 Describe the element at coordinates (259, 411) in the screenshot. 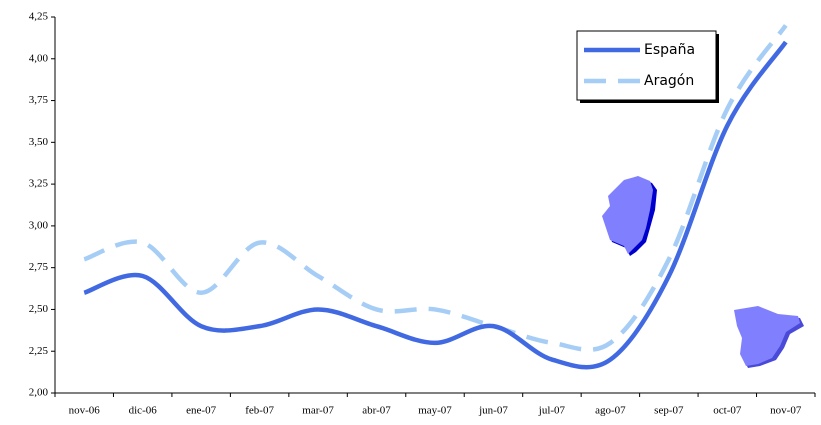

I see `x-tick-label: feb-07` at that location.